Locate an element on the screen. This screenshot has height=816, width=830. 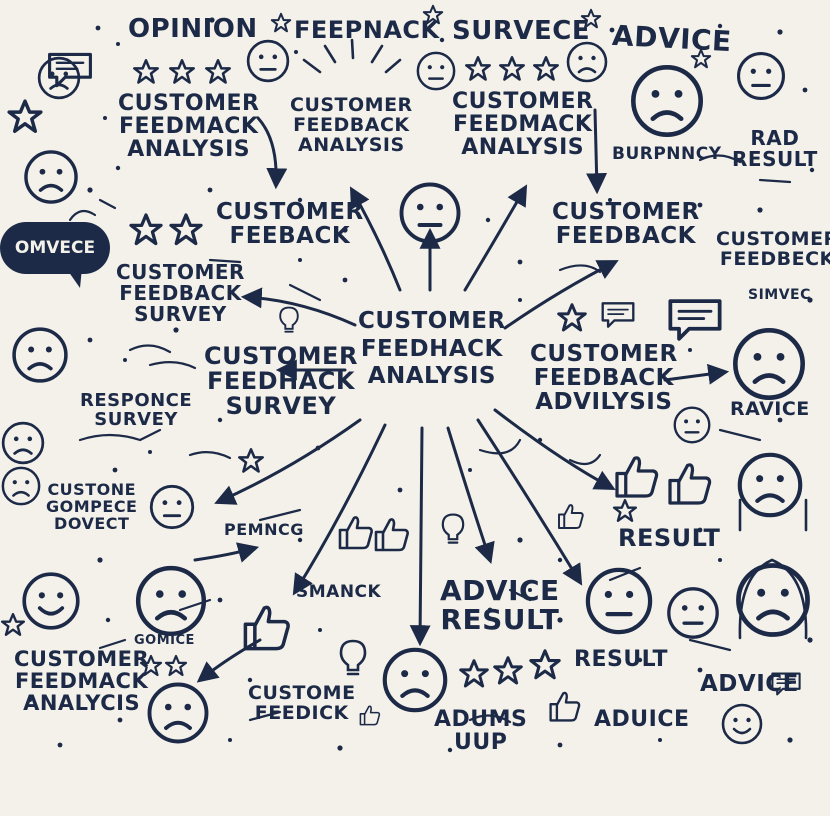
sunburst-rays is located at coordinates (352, 56).